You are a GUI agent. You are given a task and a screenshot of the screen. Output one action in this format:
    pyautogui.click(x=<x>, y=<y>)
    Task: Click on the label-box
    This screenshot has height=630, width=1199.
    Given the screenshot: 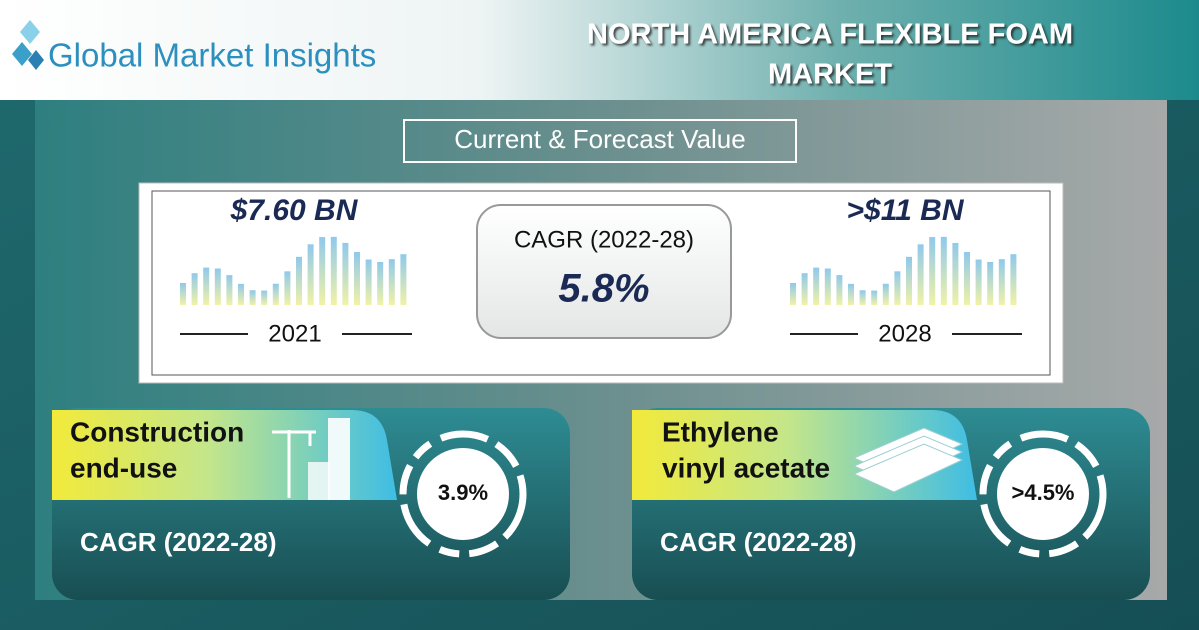 What is the action you would take?
    pyautogui.click(x=600, y=141)
    